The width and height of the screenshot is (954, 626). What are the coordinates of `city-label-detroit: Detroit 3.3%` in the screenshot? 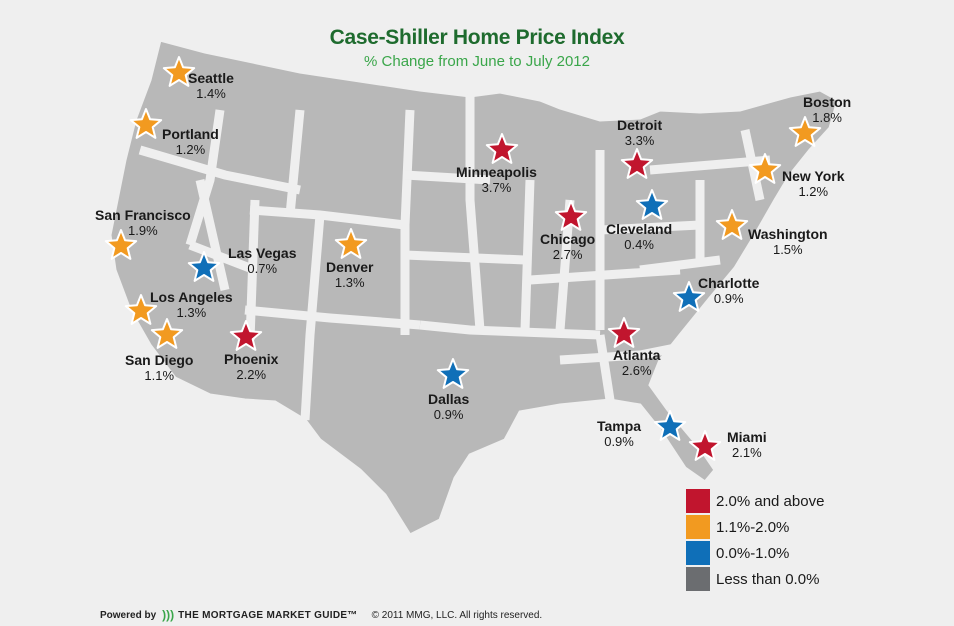 It's located at (640, 133).